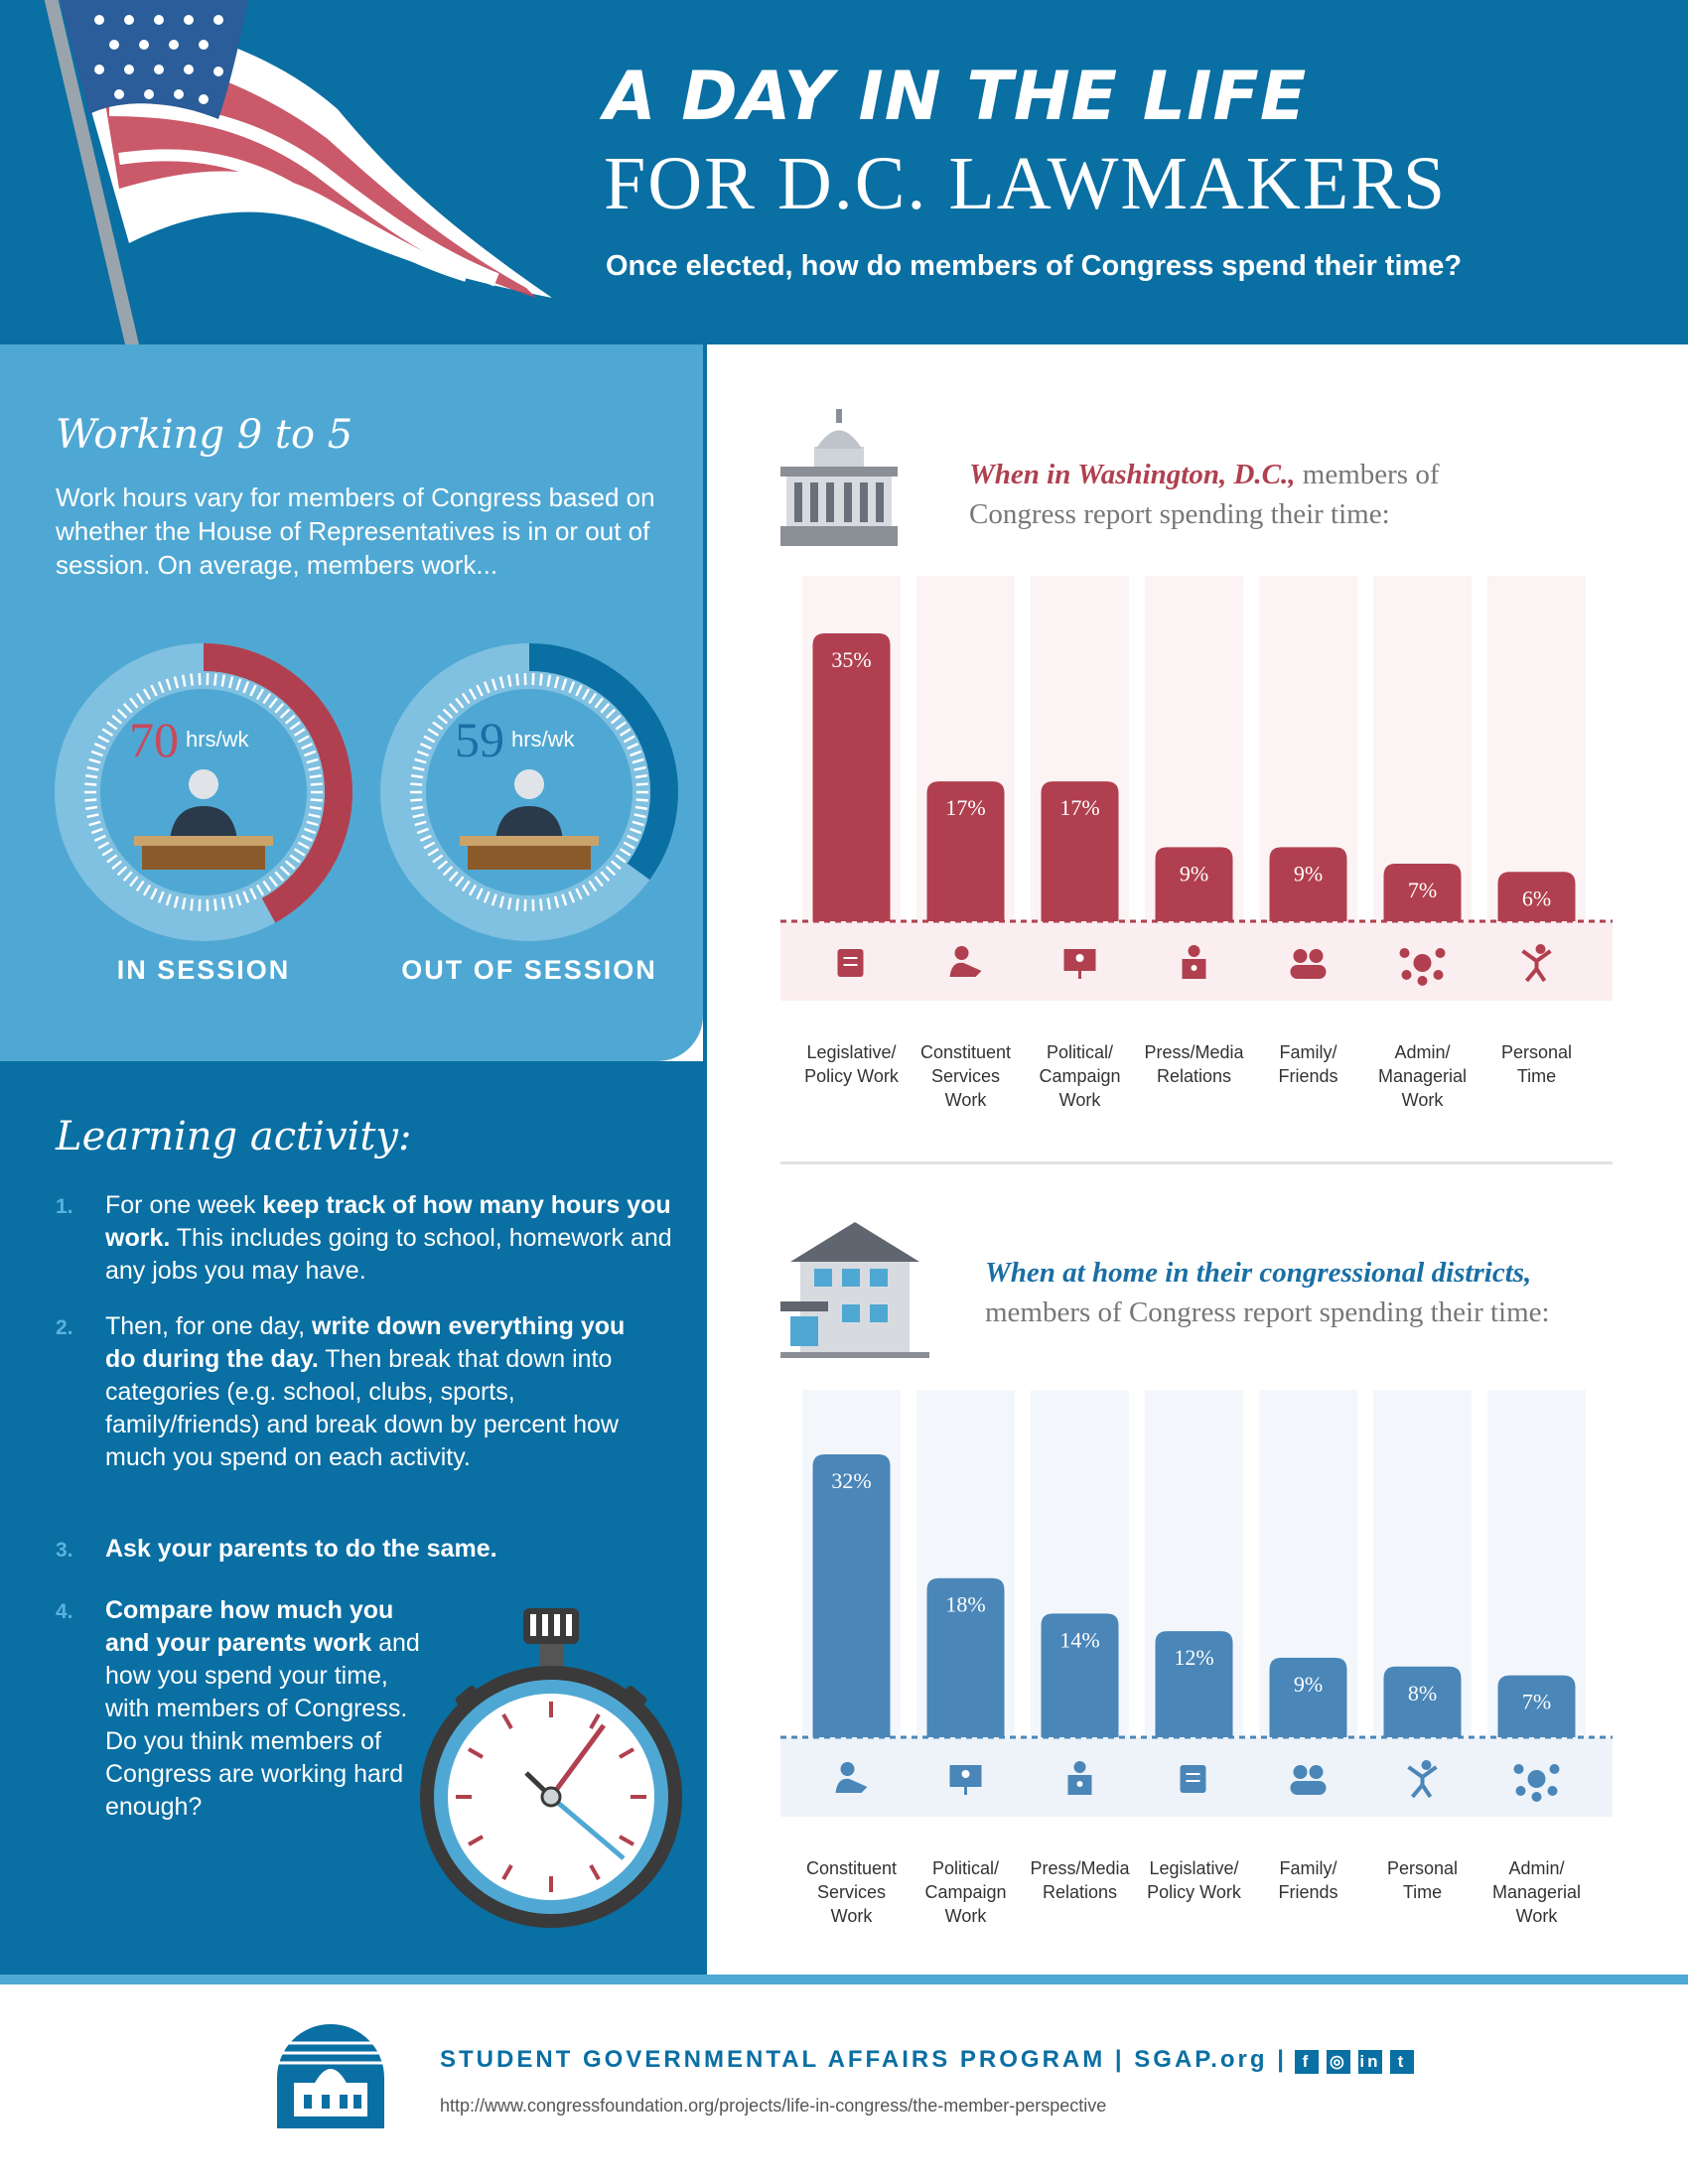 The image size is (1688, 2184). Describe the element at coordinates (1079, 1076) in the screenshot. I see `category-label: Campaign` at that location.